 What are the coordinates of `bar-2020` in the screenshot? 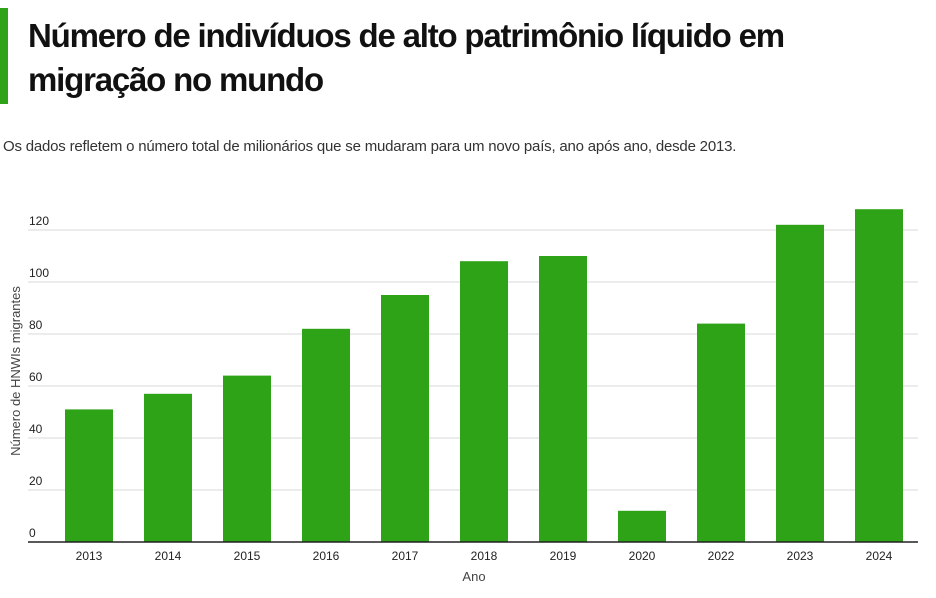 It's located at (642, 526).